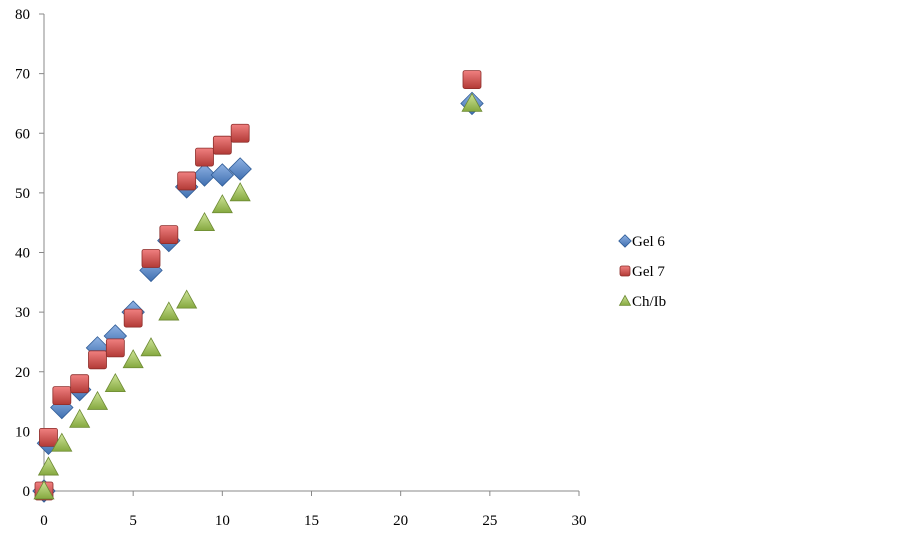 Image resolution: width=900 pixels, height=533 pixels. Describe the element at coordinates (22, 15) in the screenshot. I see `y-tick-label: 80` at that location.